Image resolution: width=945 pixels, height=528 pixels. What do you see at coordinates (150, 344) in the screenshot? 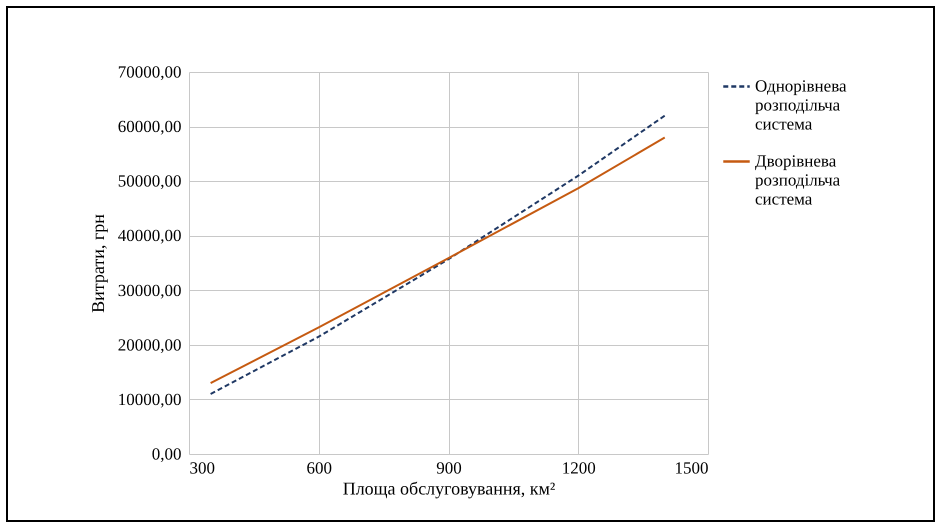
I see `y-tick-label: 20000,00` at bounding box center [150, 344].